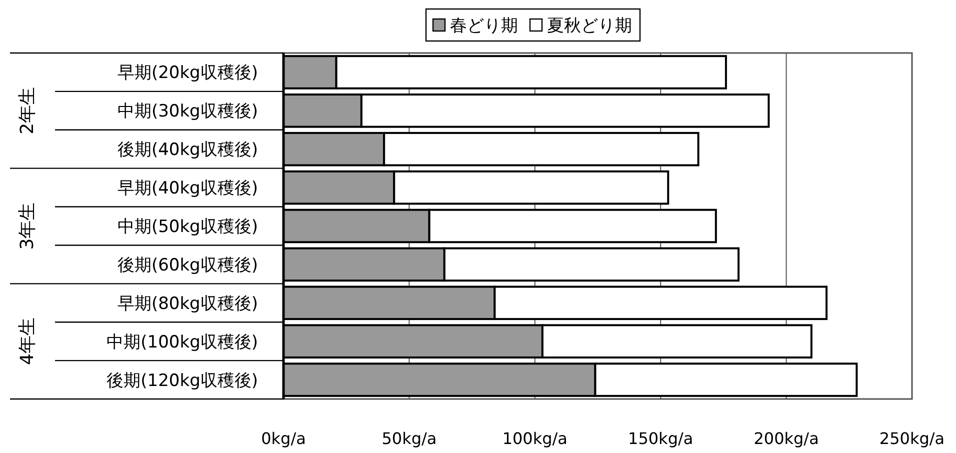 Image resolution: width=956 pixels, height=453 pixels. Describe the element at coordinates (484, 26) in the screenshot. I see `legend-label: 春どり期` at that location.